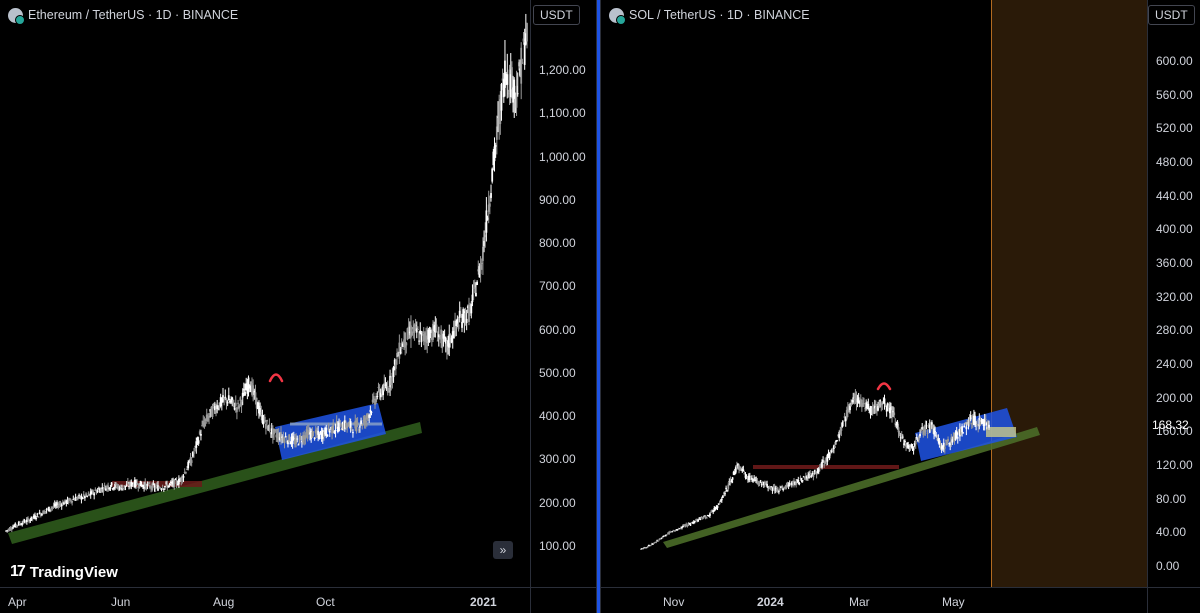  What do you see at coordinates (1171, 15) in the screenshot?
I see `sol-currency-button: USDT` at bounding box center [1171, 15].